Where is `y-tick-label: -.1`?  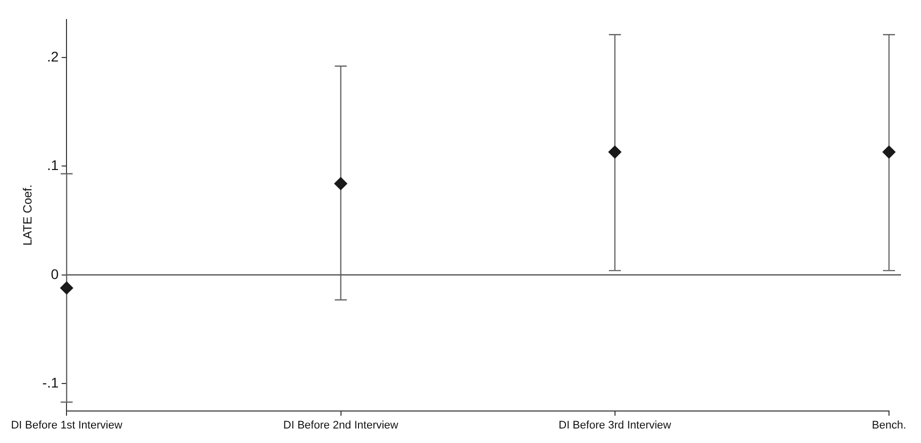
y-tick-label: -.1 is located at coordinates (50, 382).